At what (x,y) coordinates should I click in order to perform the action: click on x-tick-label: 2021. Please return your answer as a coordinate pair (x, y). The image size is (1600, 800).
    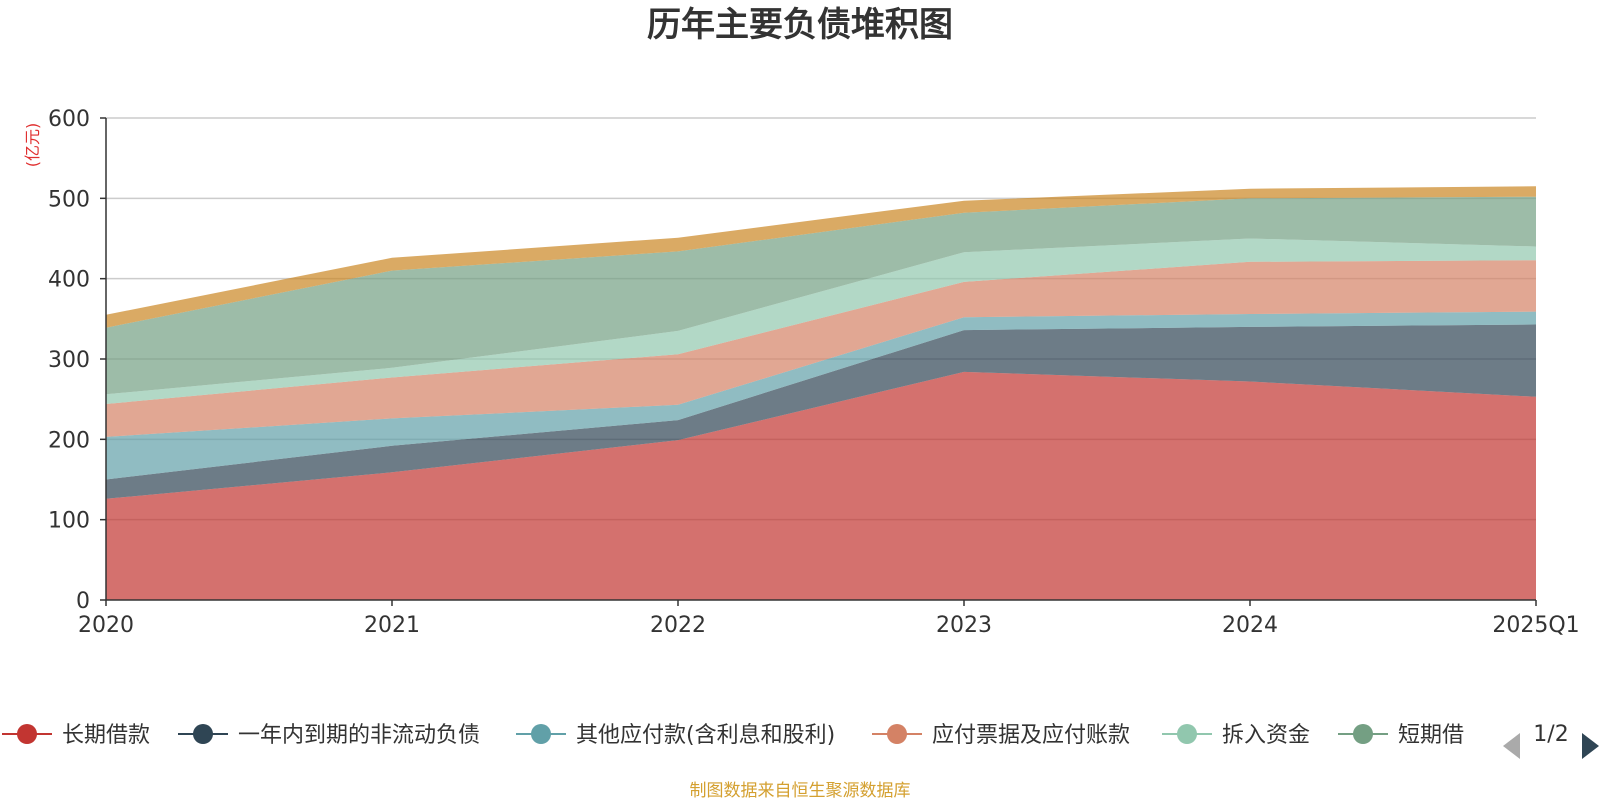
    Looking at the image, I should click on (392, 625).